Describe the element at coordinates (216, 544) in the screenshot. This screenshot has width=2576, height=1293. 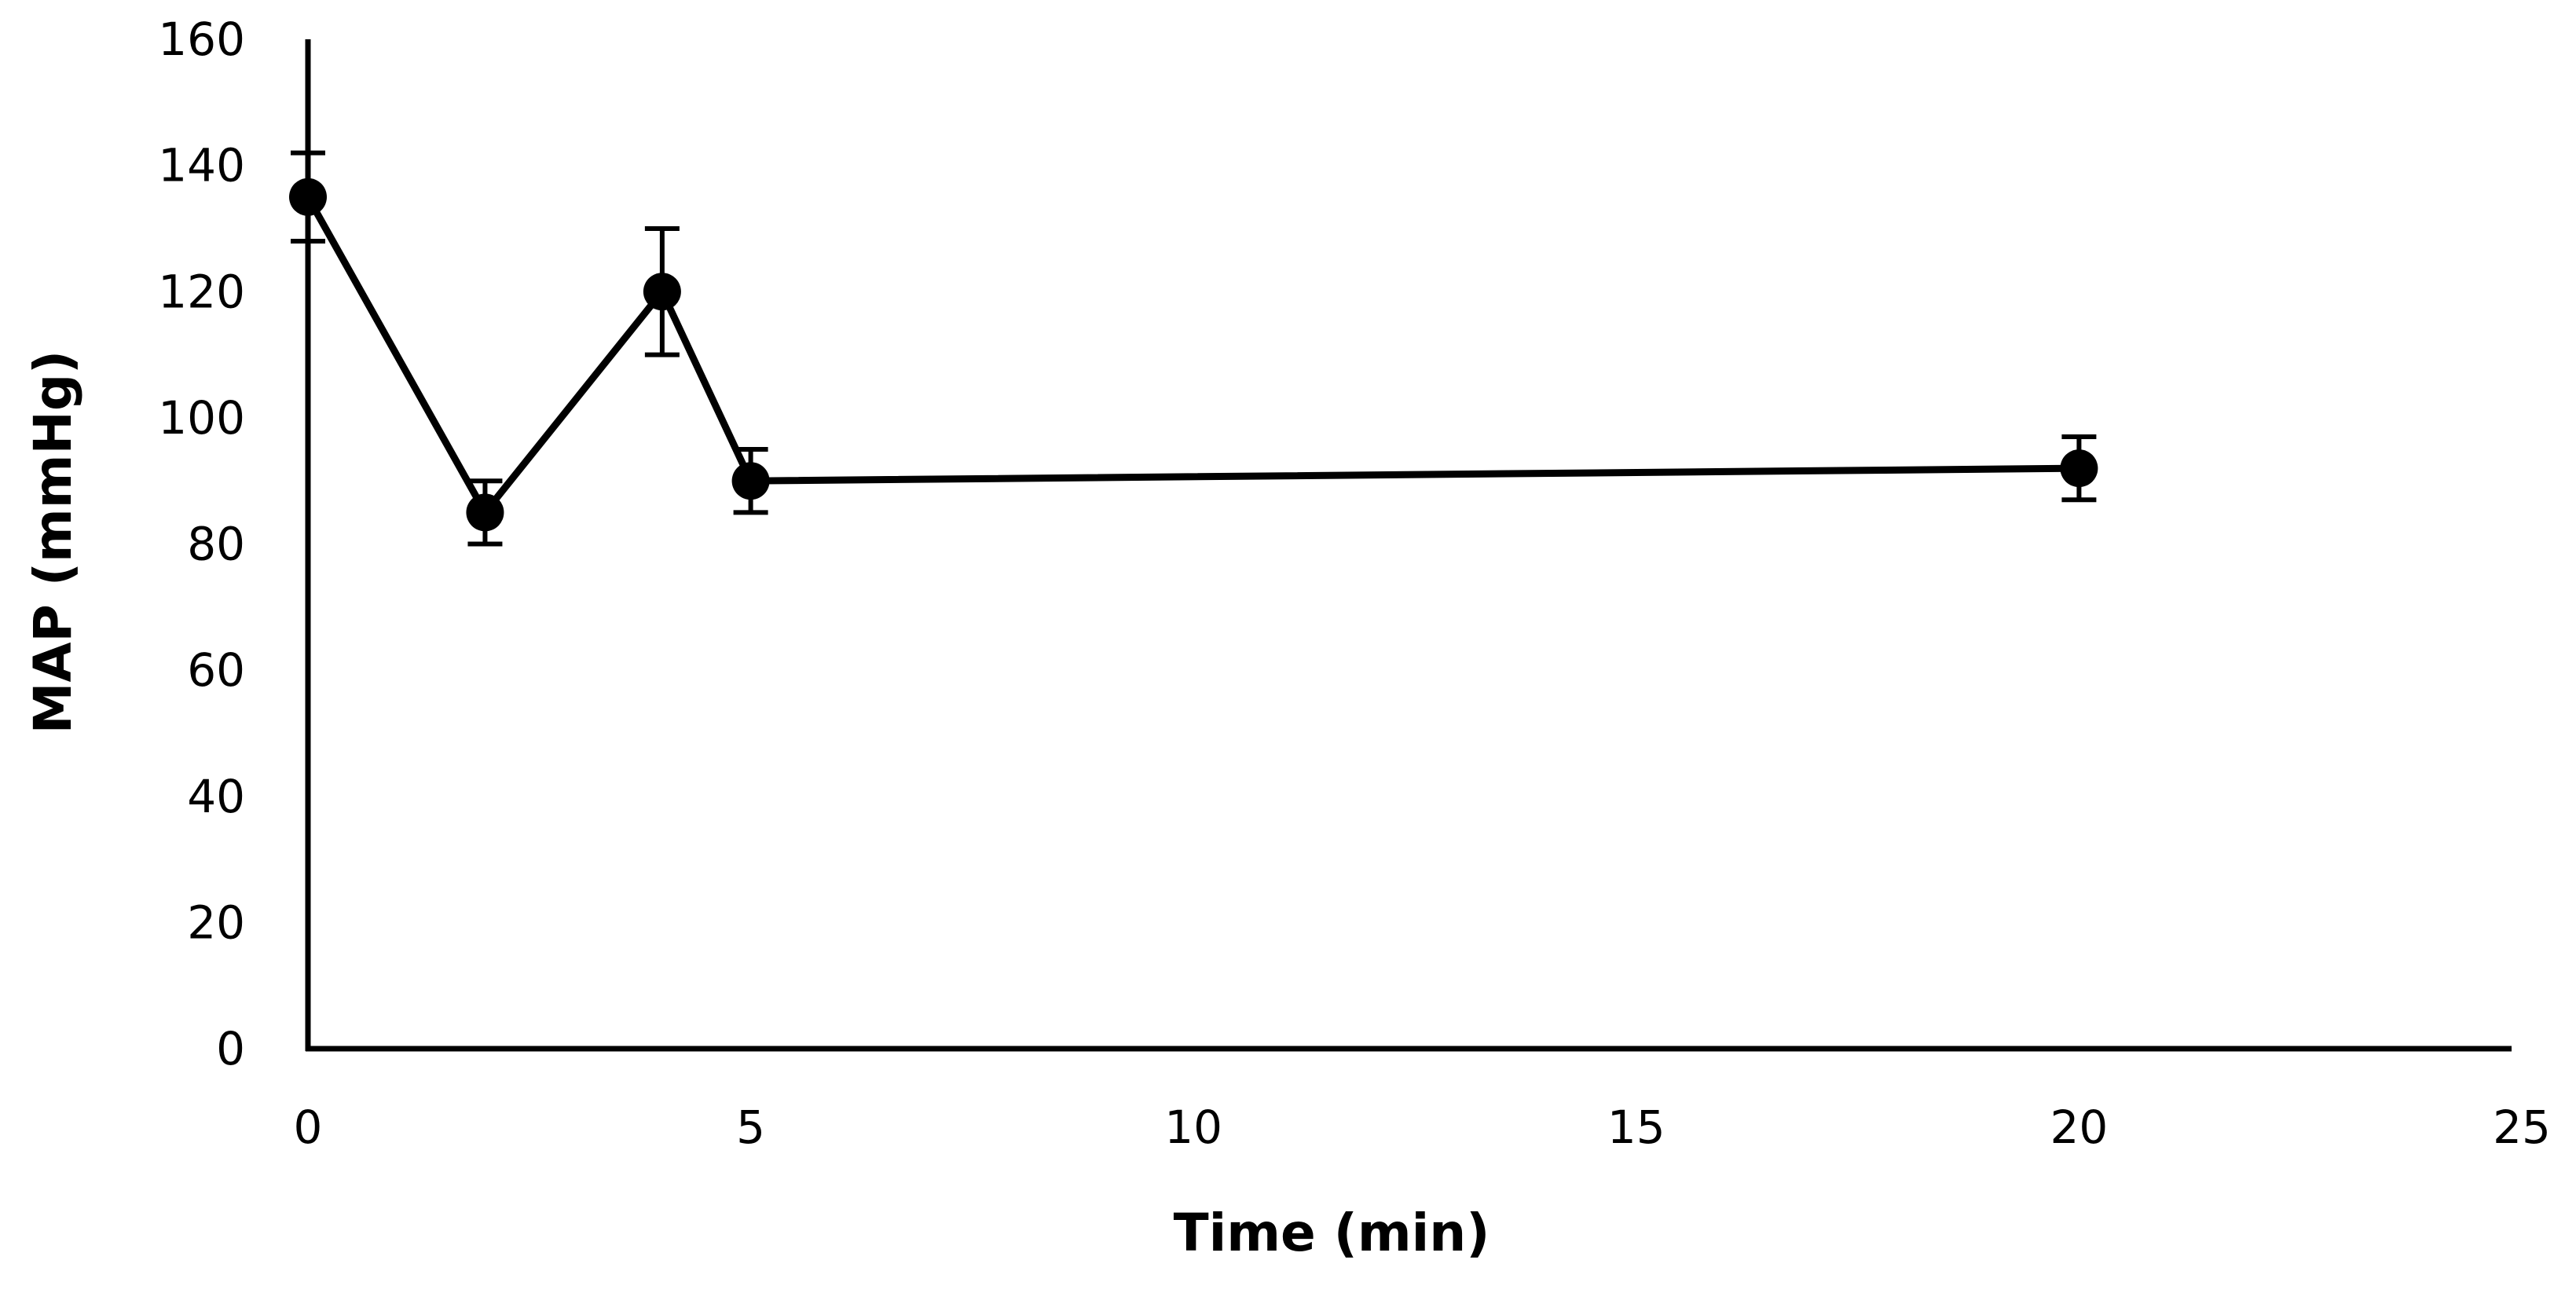
I see `y-tick-label: 80` at that location.